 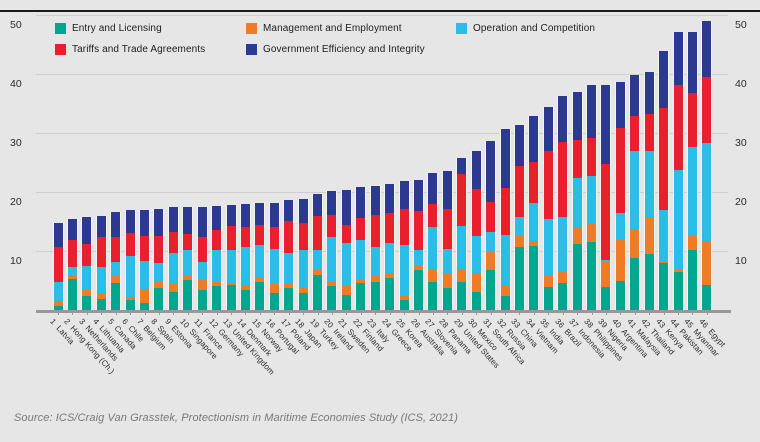 I want to click on bar-australia, so click(x=418, y=245).